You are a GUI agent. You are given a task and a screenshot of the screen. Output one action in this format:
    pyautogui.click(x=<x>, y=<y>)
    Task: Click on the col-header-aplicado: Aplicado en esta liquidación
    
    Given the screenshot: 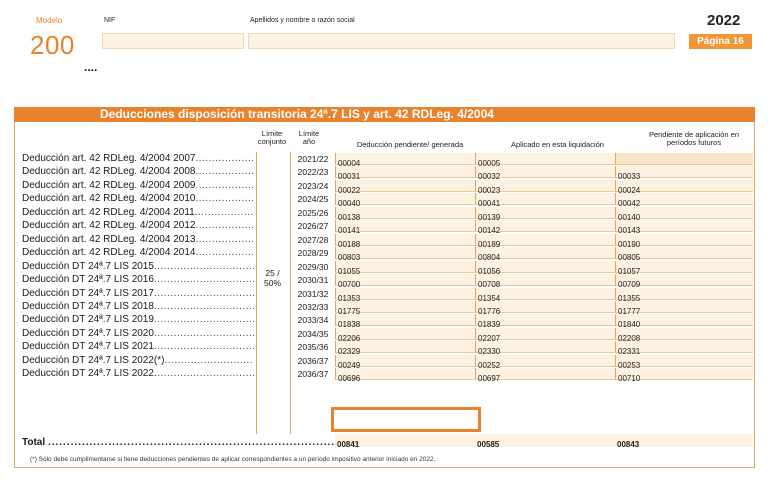 What is the action you would take?
    pyautogui.click(x=557, y=144)
    